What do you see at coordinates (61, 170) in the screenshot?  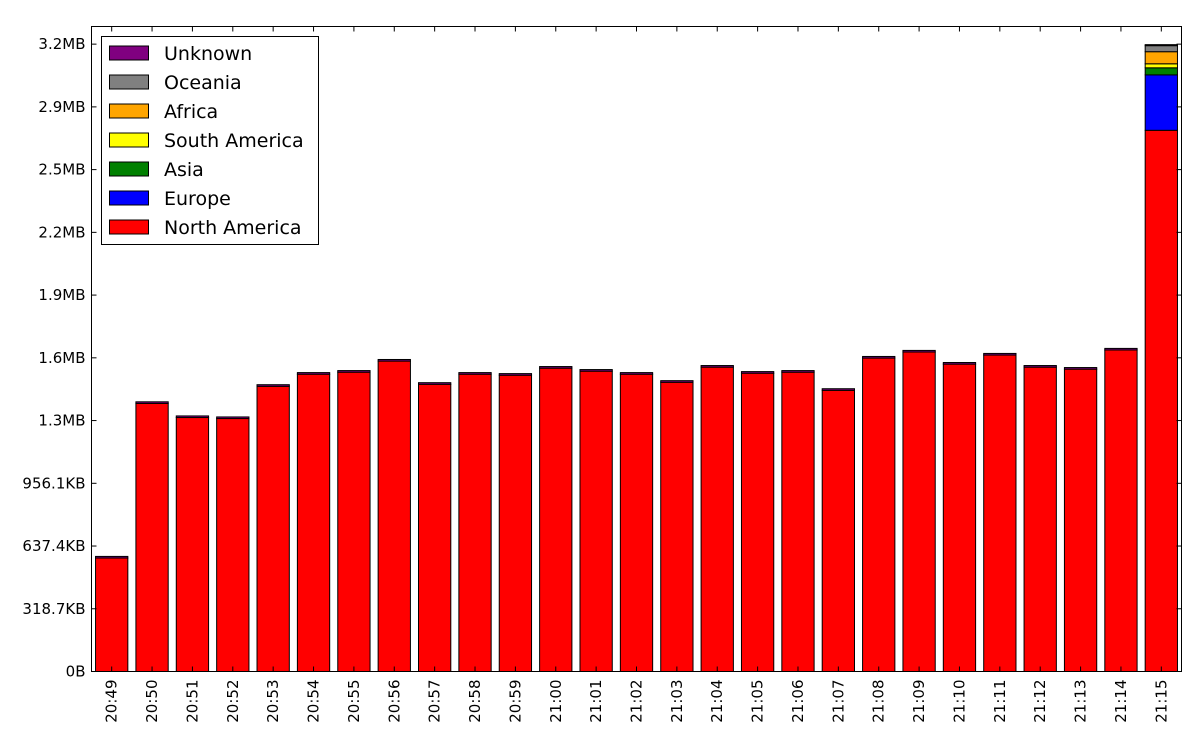 I see `y-tick-label: 2.5MB` at bounding box center [61, 170].